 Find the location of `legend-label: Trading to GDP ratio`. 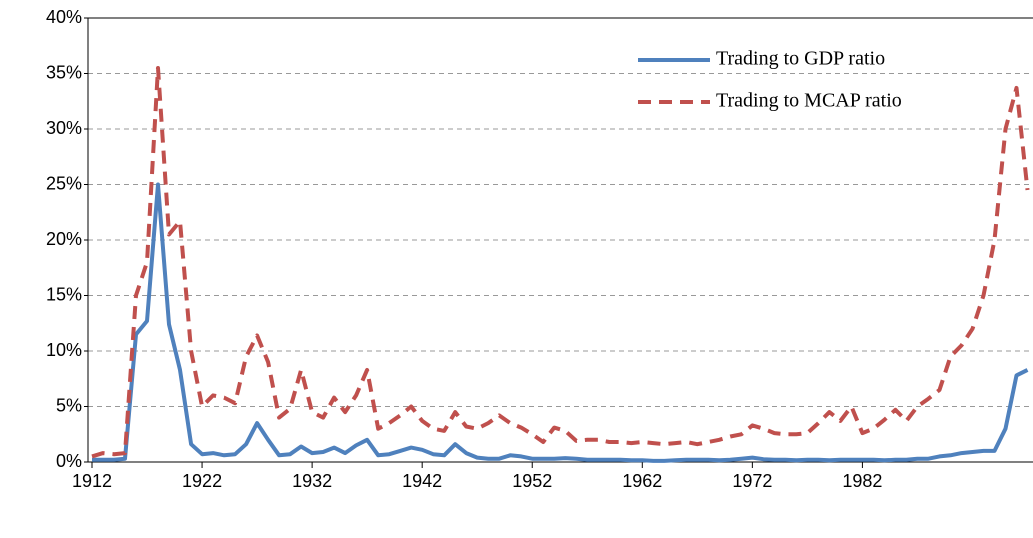

legend-label: Trading to GDP ratio is located at coordinates (800, 59).